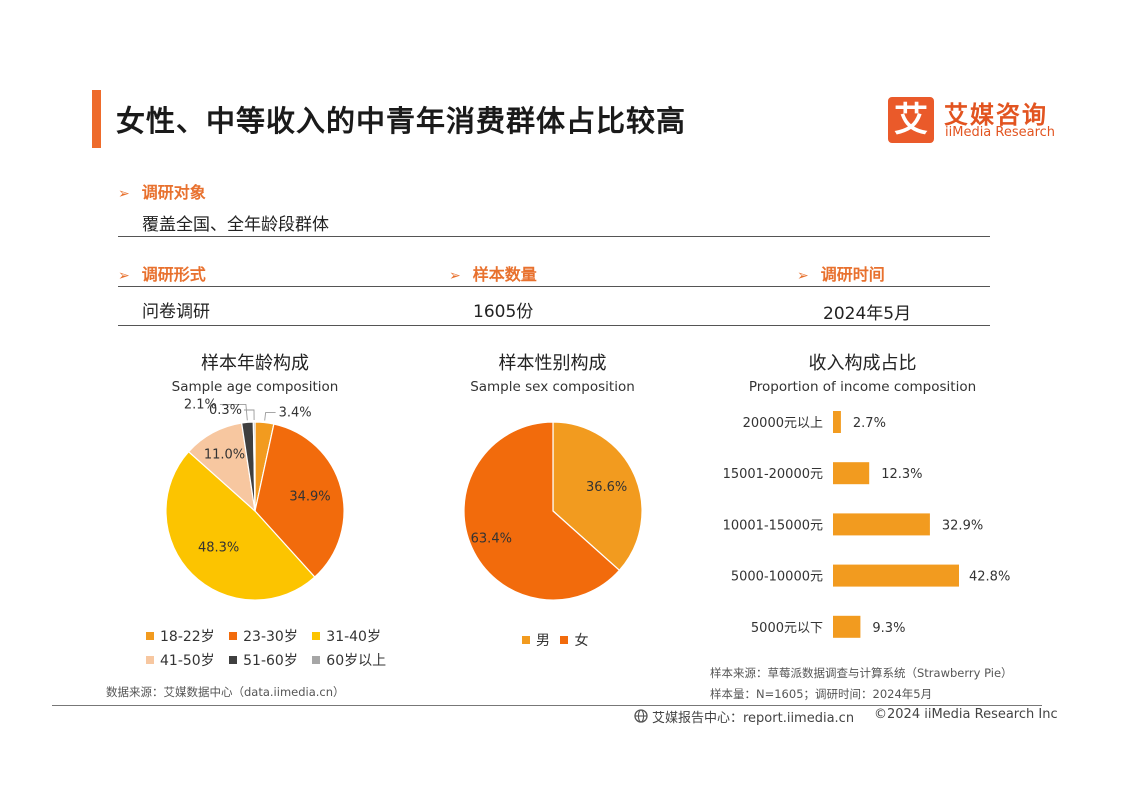  I want to click on pie-slice-31-40岁, so click(240, 525).